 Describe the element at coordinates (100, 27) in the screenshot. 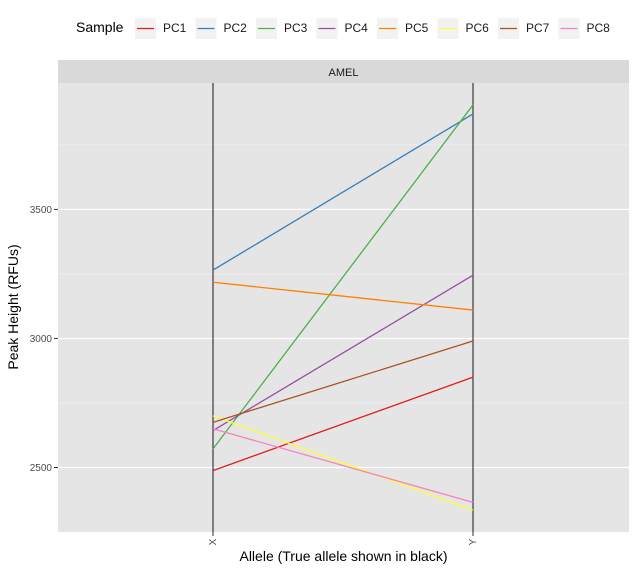

I see `legend-title: Sample` at that location.